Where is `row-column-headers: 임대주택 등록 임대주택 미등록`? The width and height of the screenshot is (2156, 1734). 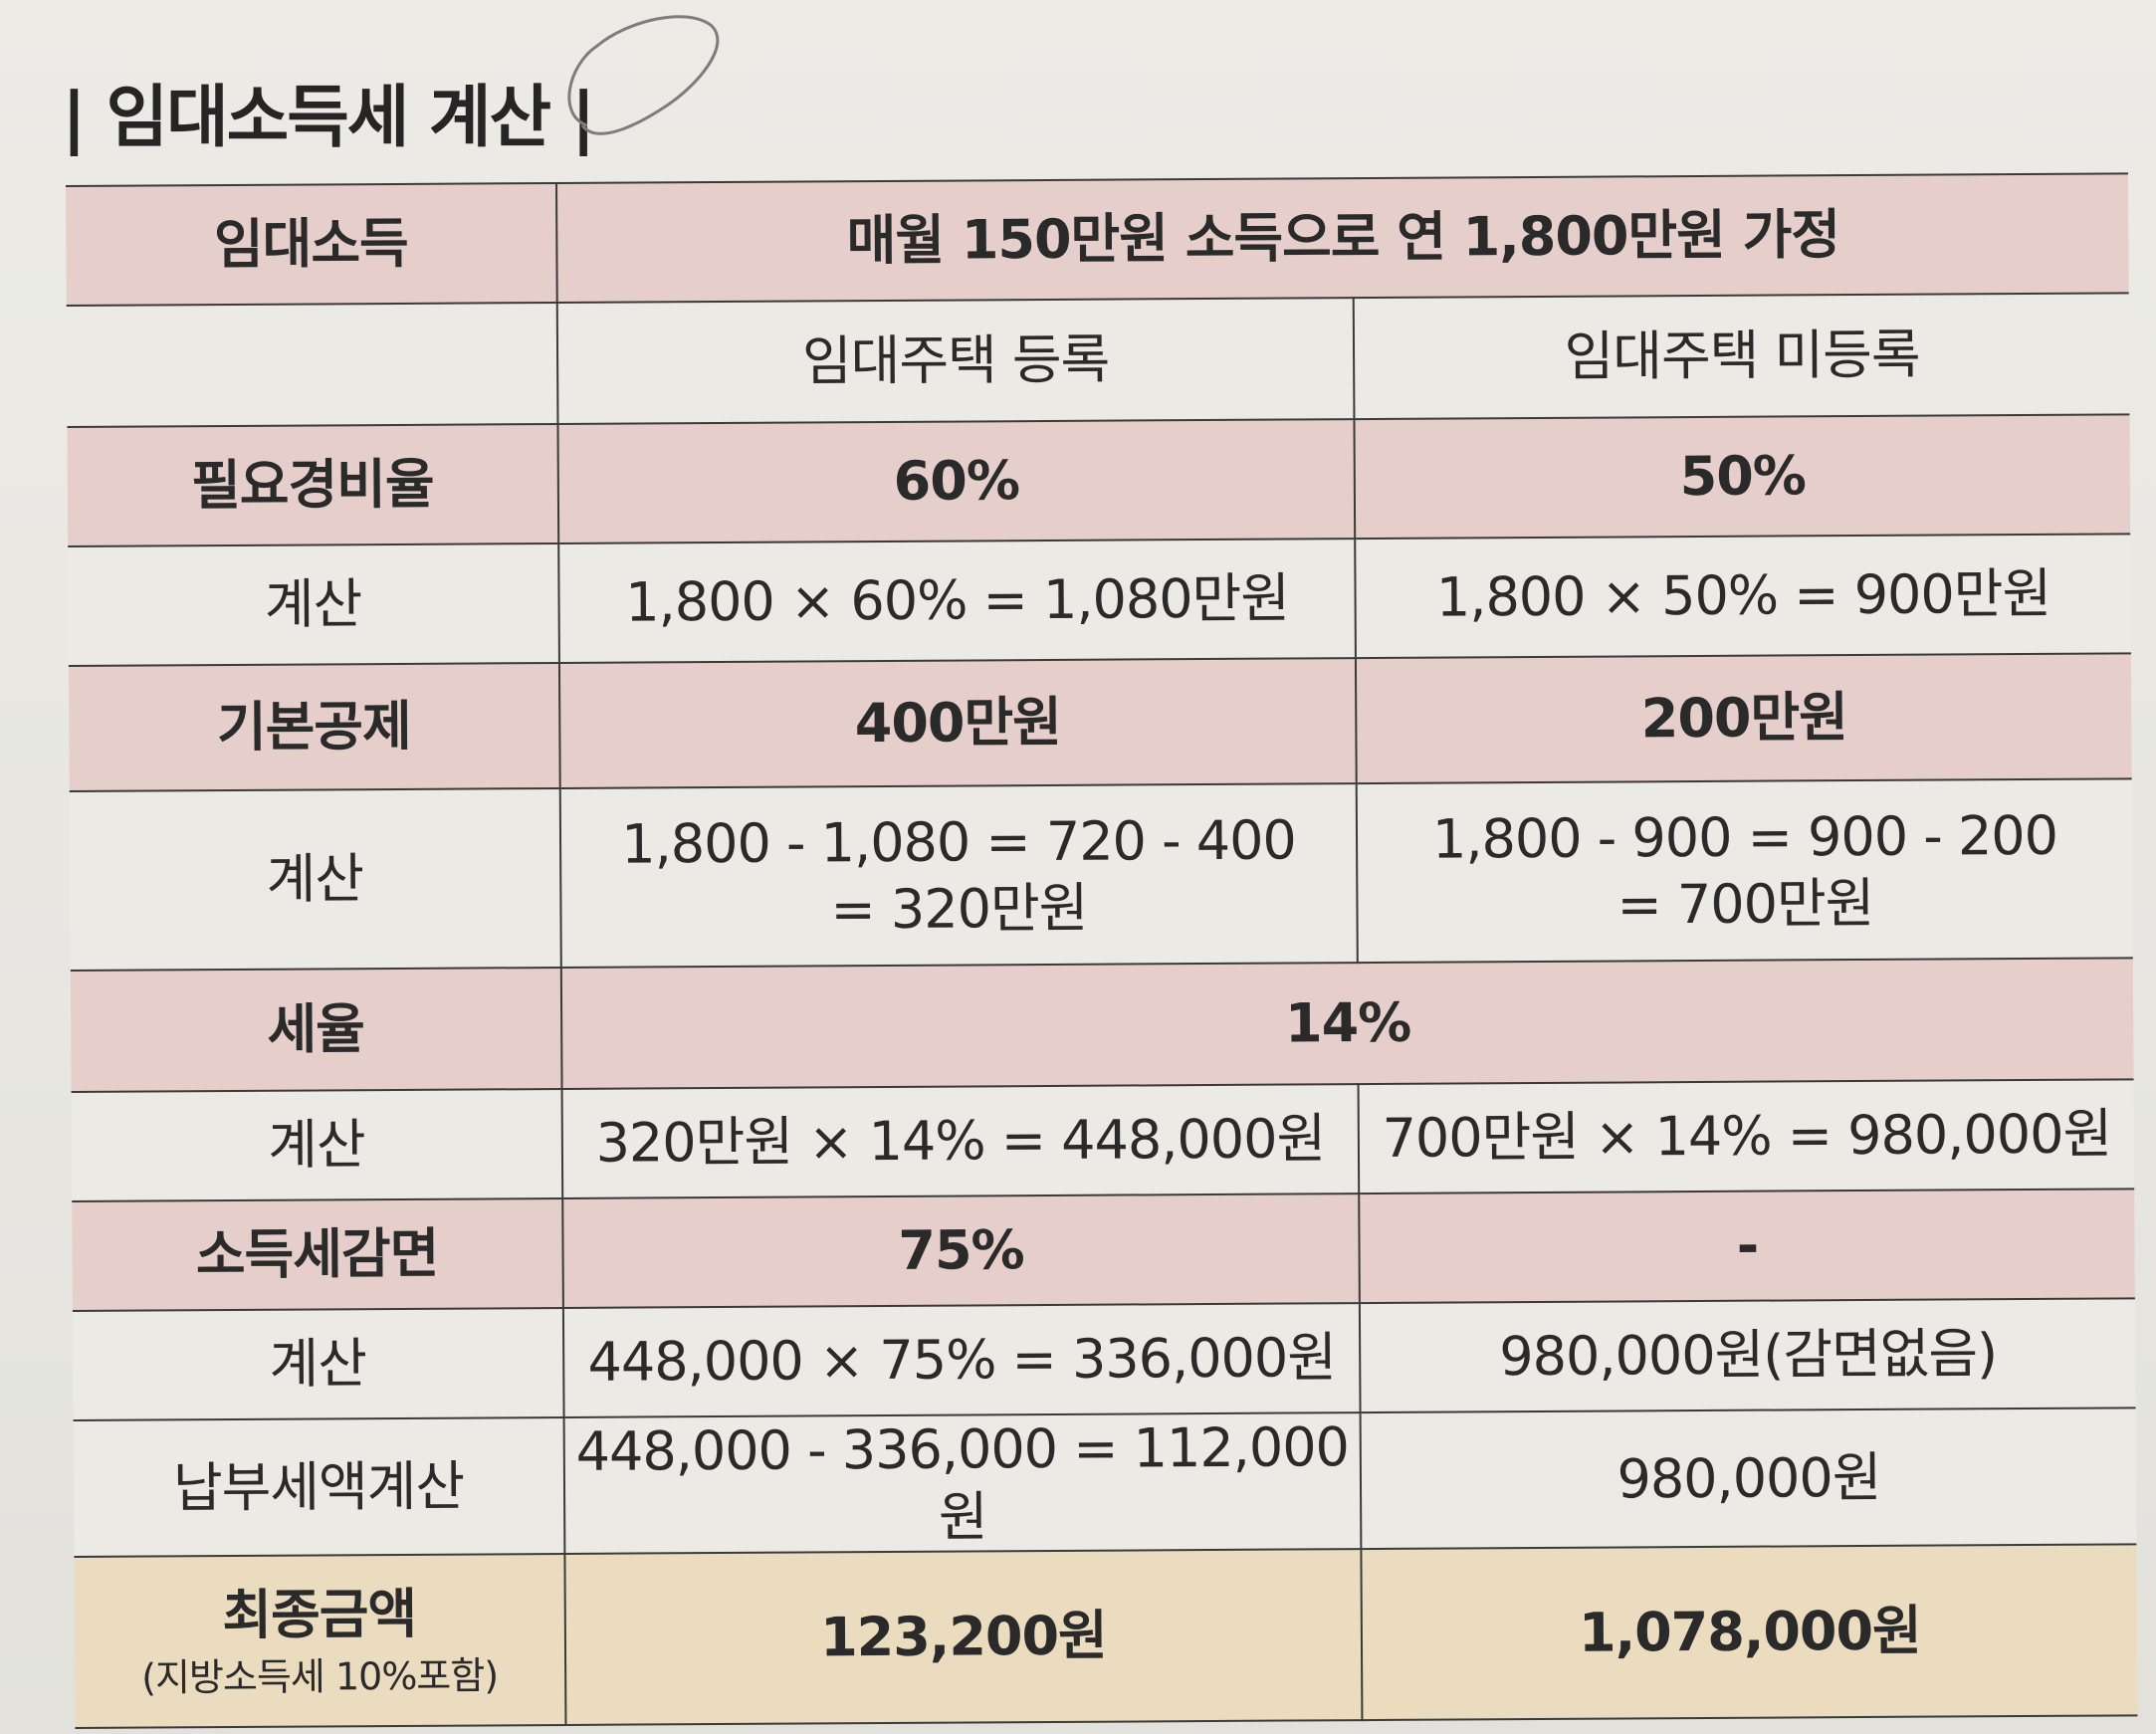
row-column-headers: 임대주택 등록 임대주택 미등록 is located at coordinates (1098, 360).